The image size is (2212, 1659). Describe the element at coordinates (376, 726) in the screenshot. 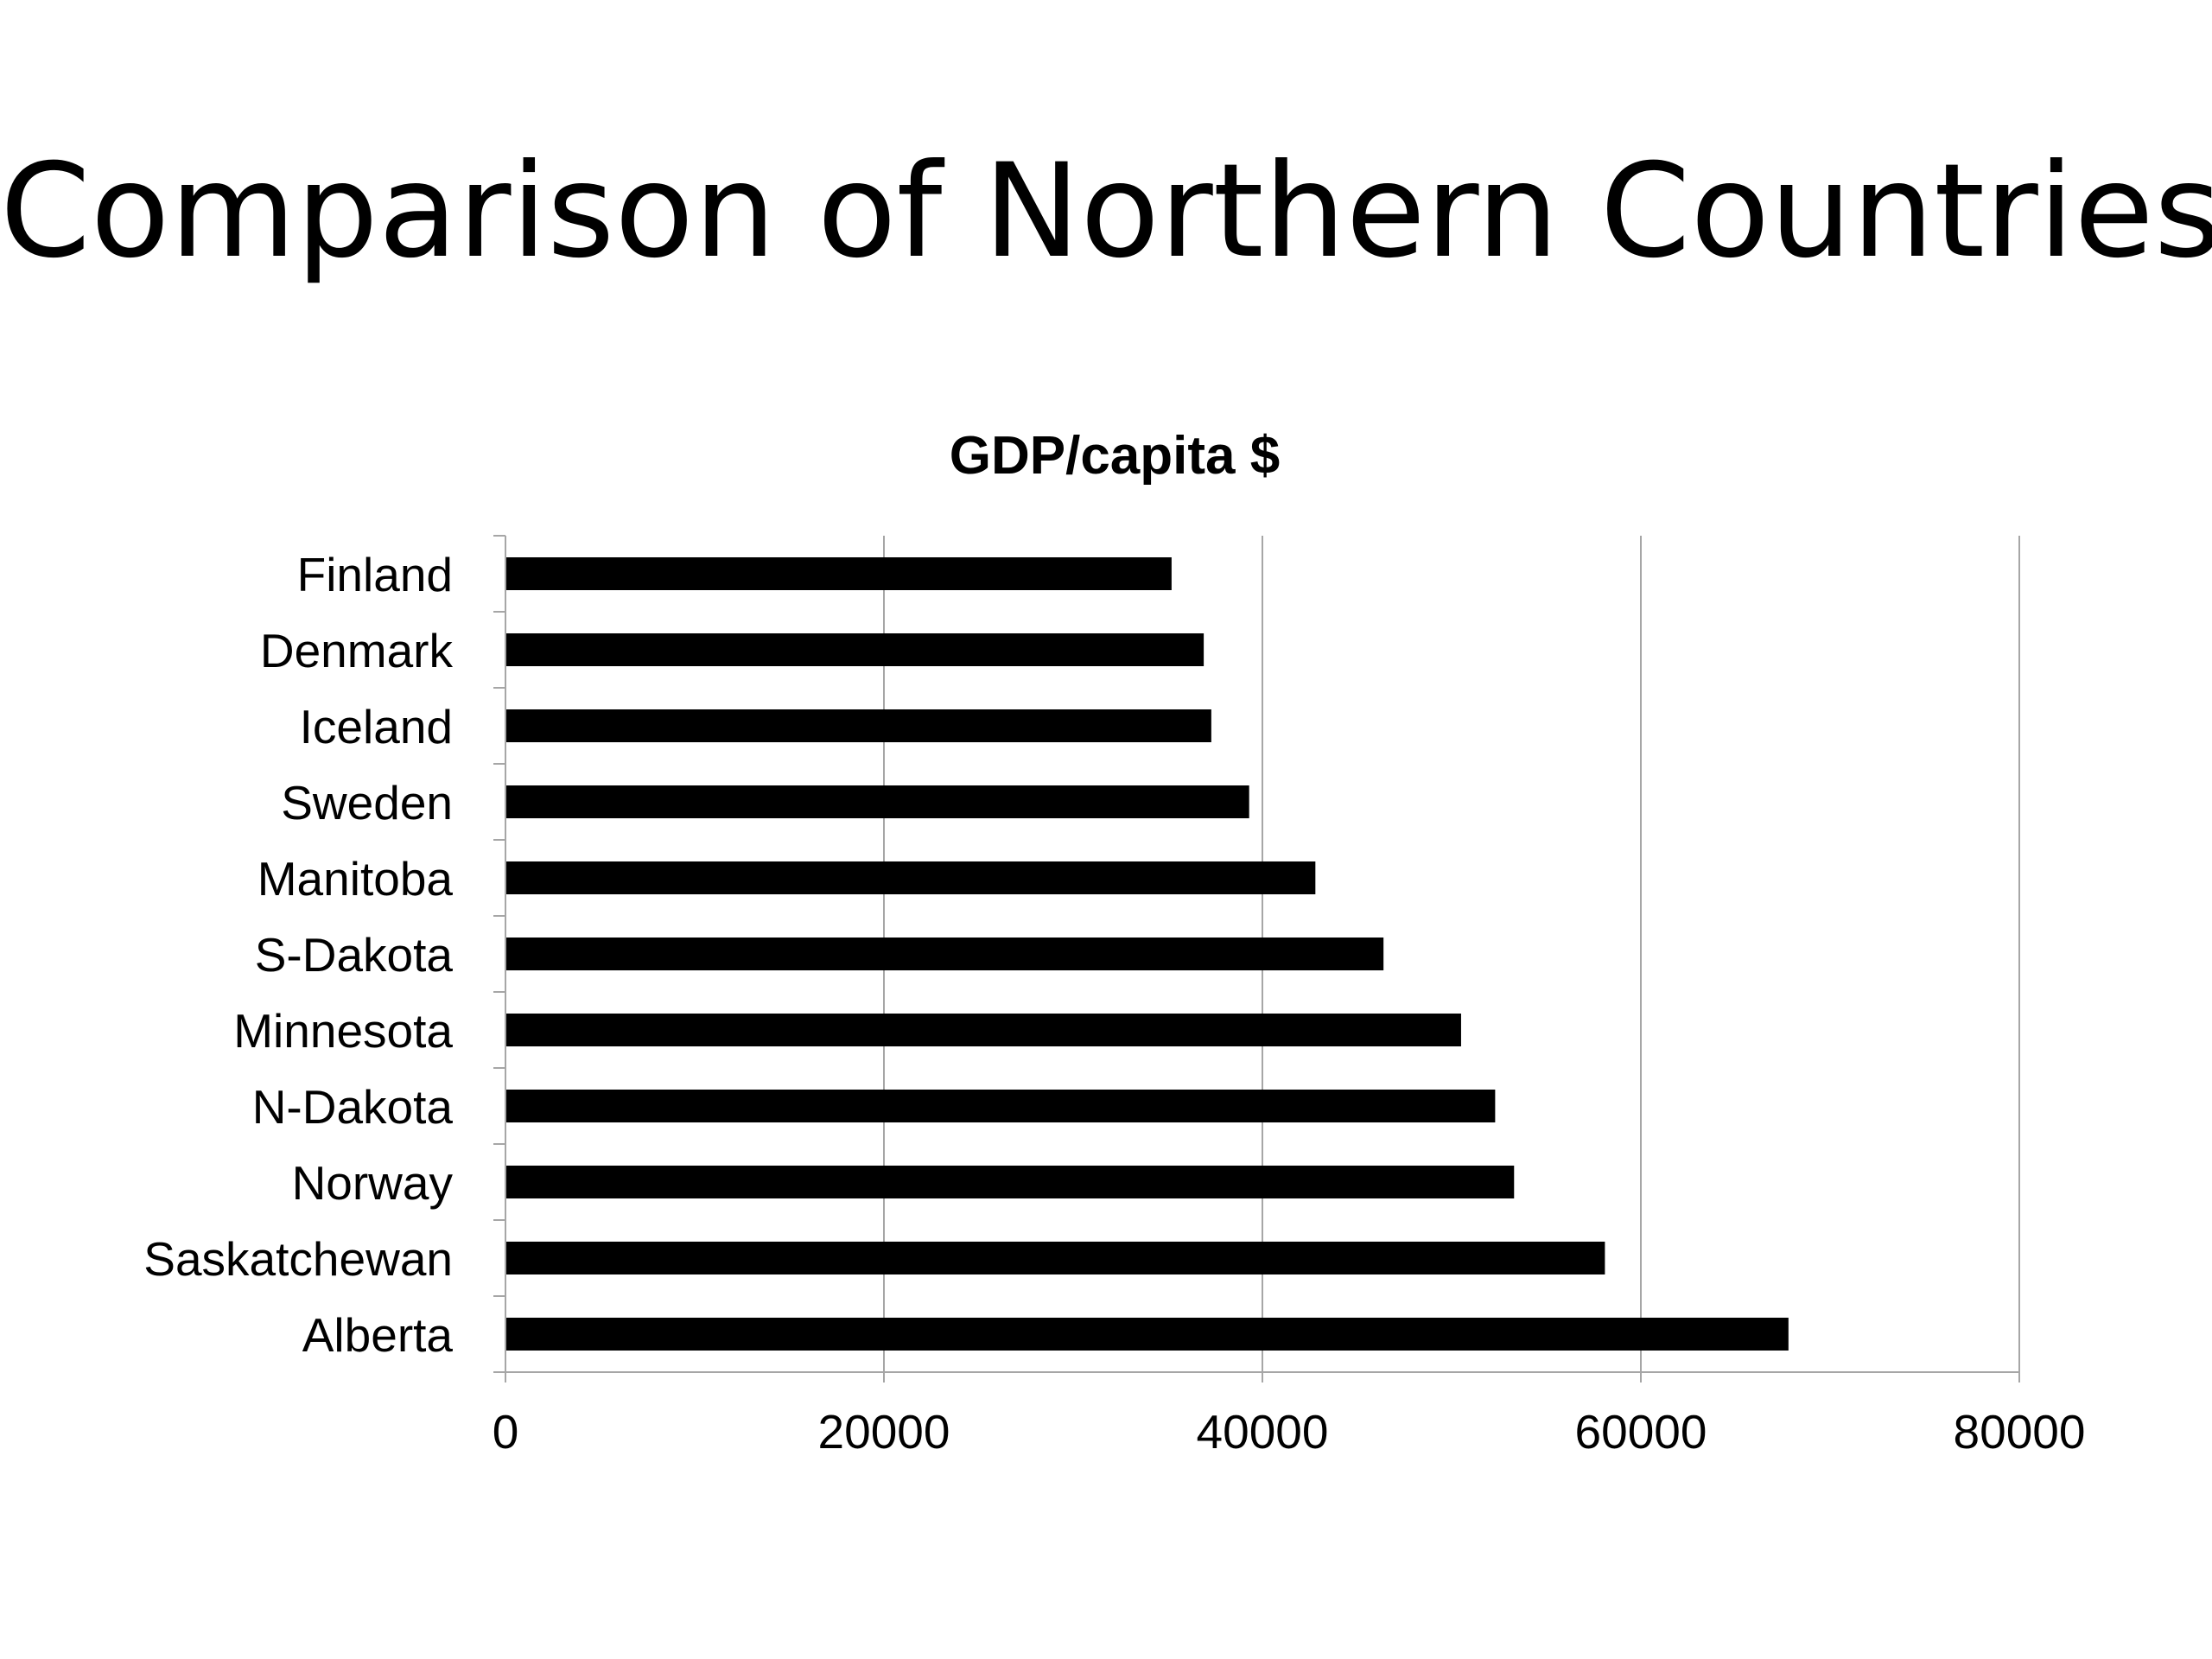

I see `category-label-iceland: Iceland` at that location.